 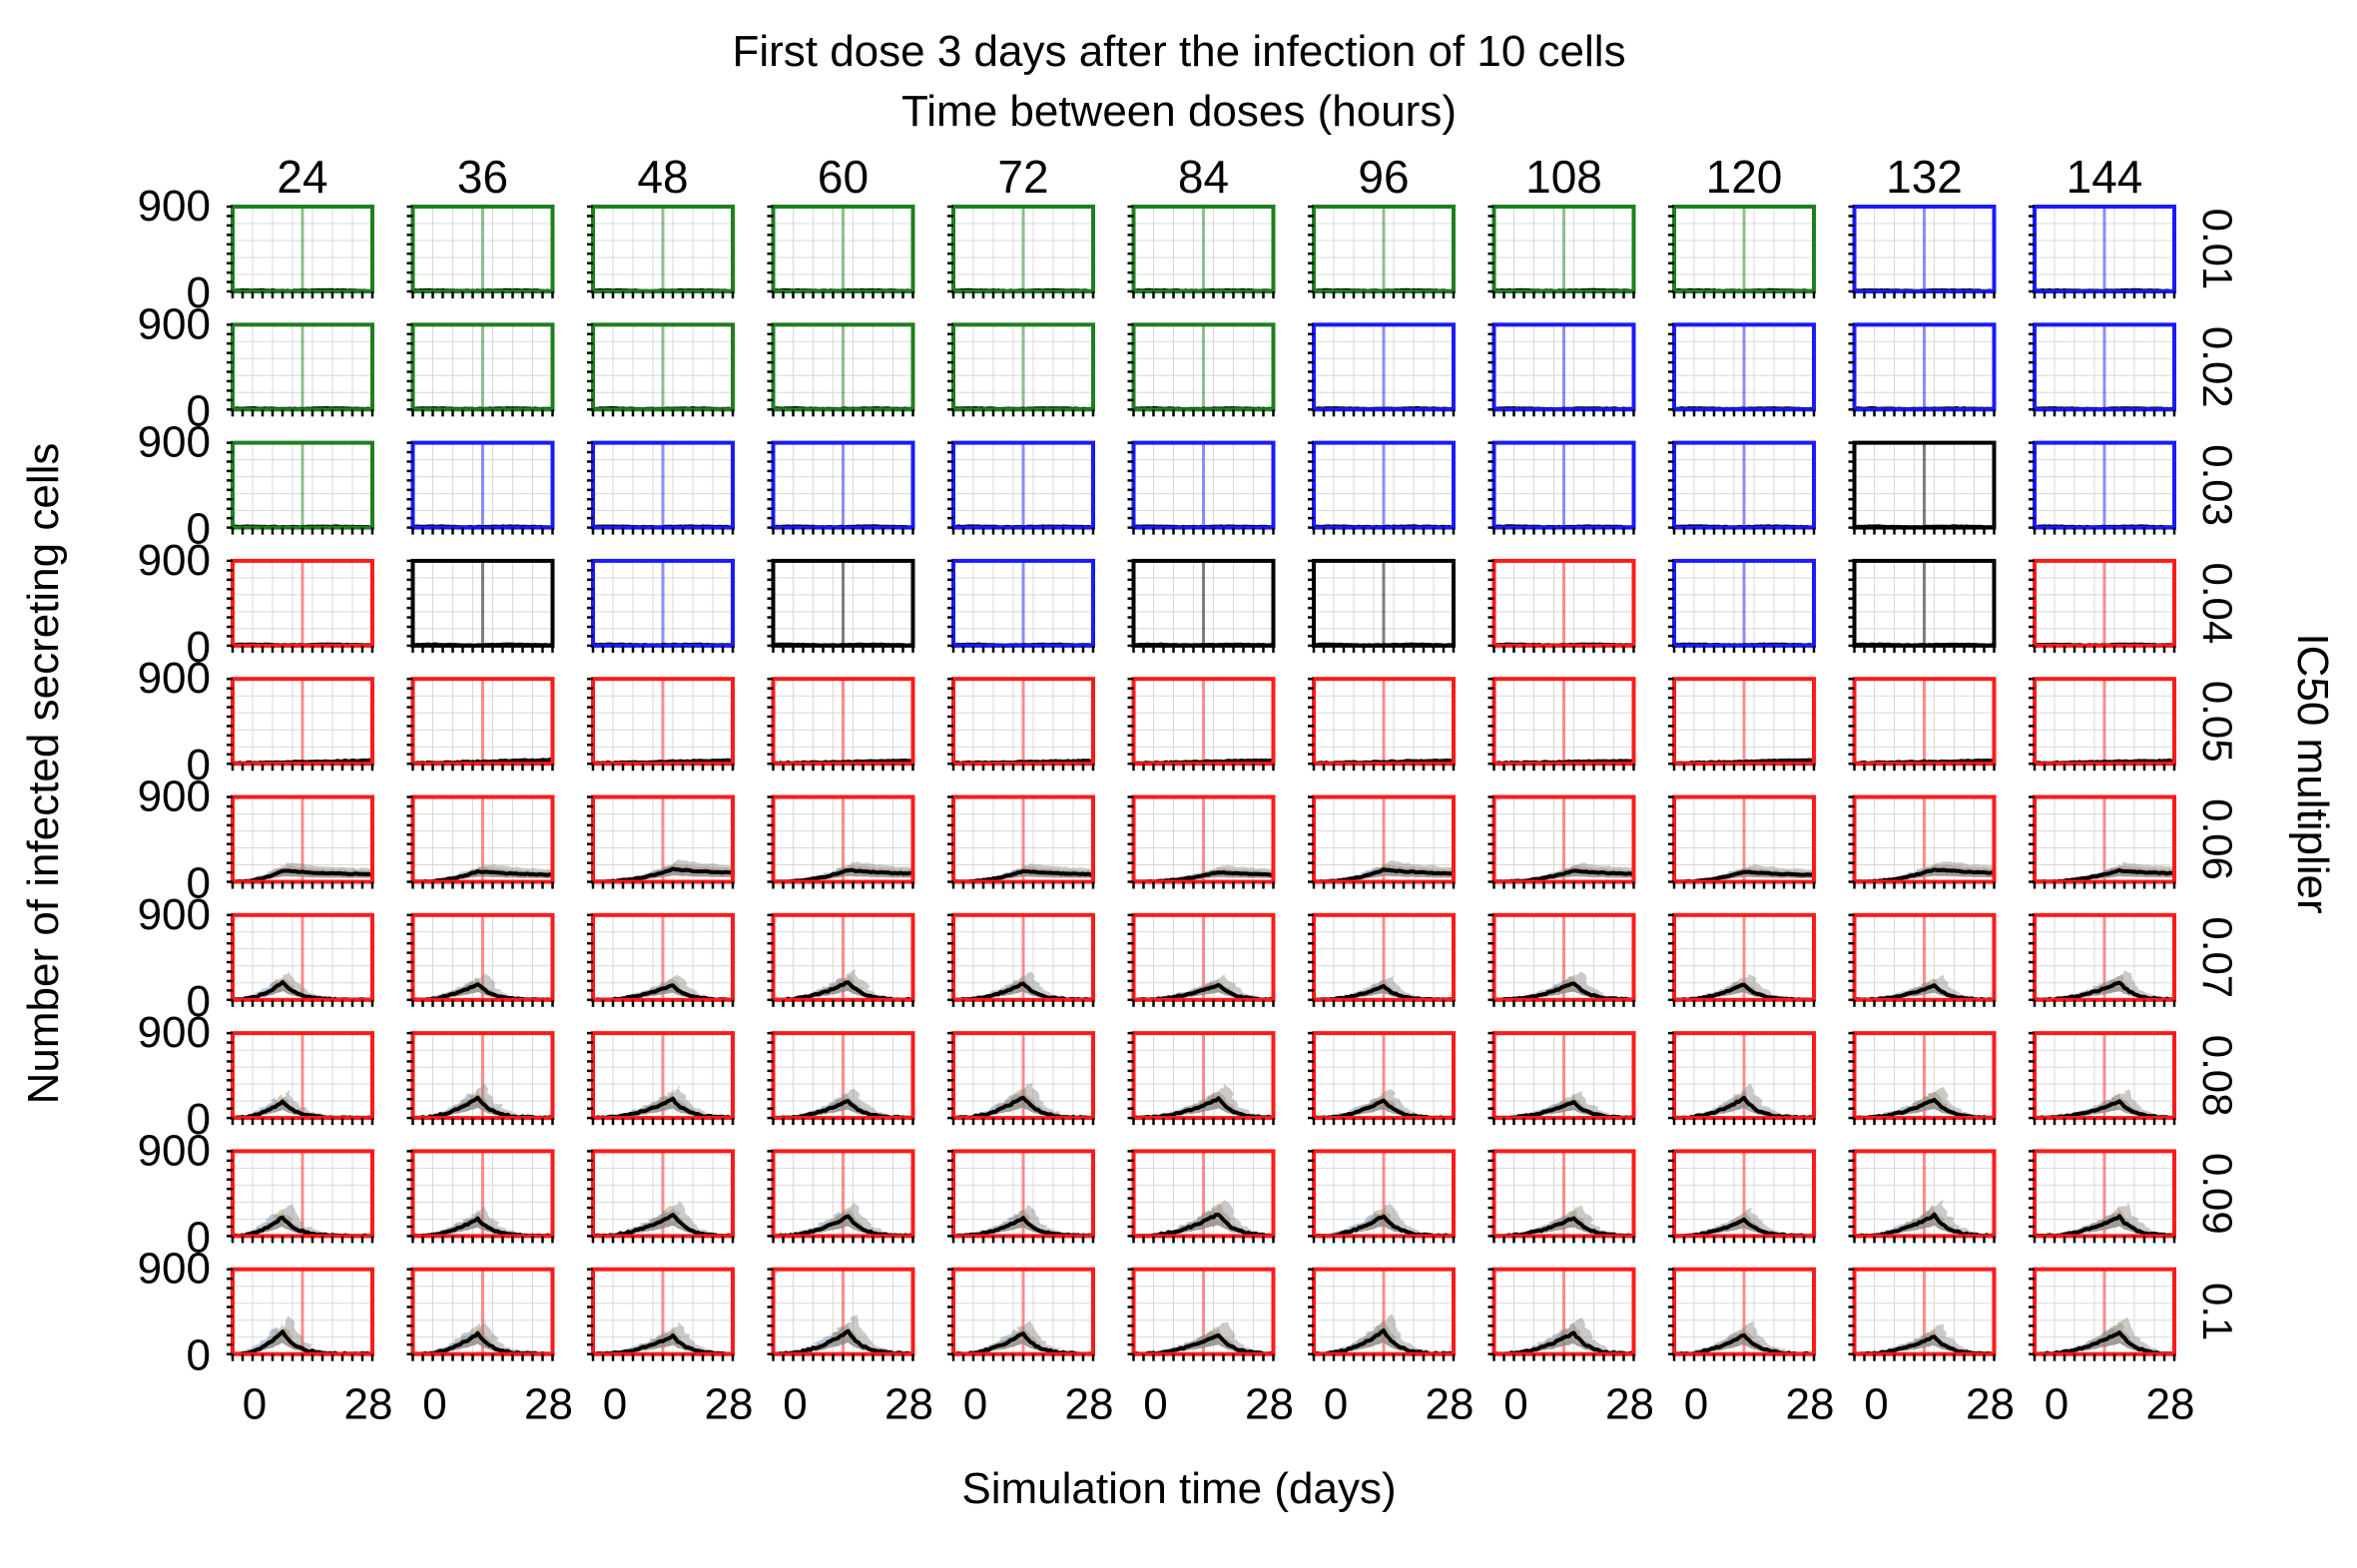 I want to click on panel-0.05-132, so click(x=1922, y=724).